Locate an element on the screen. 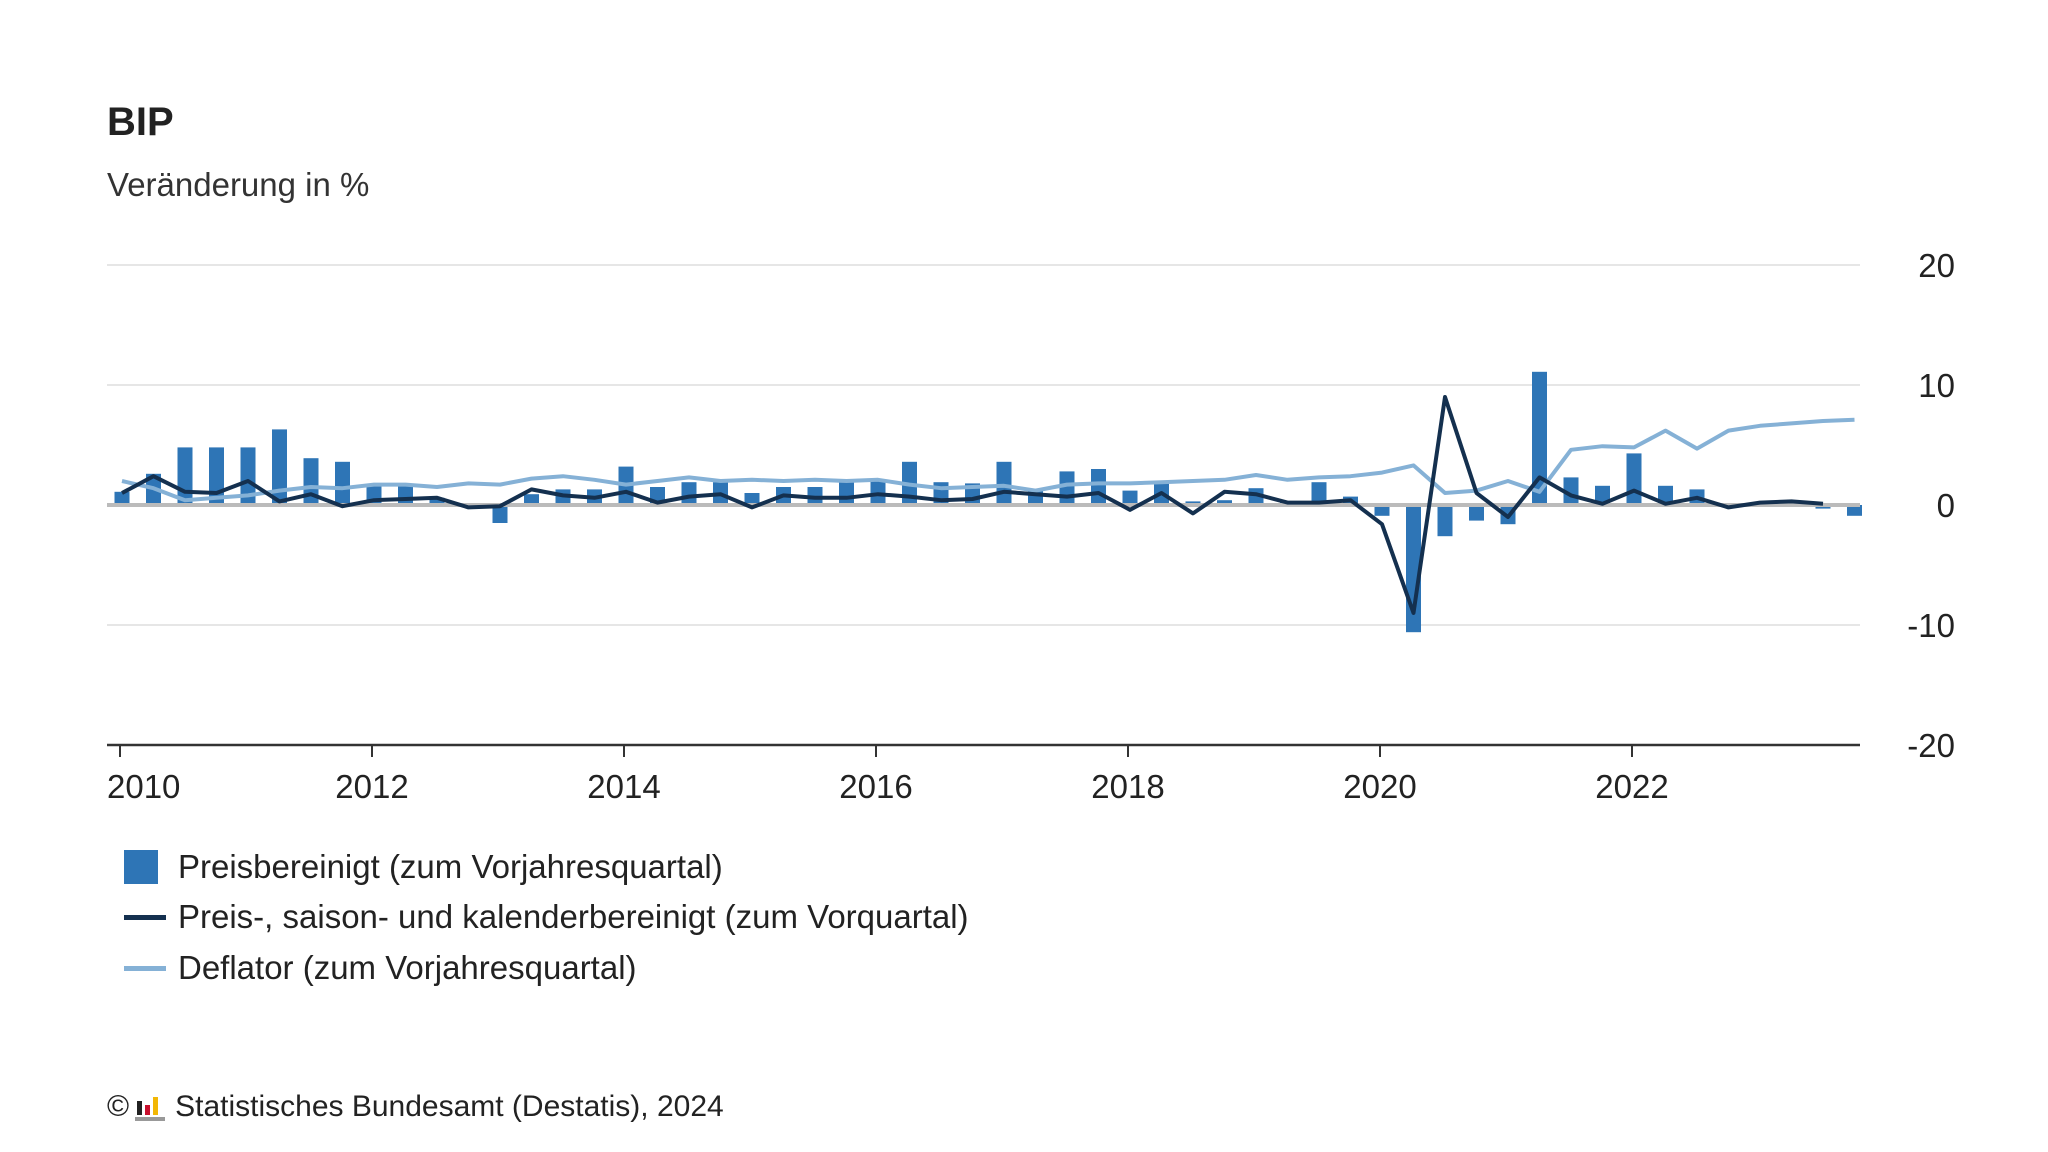 The height and width of the screenshot is (1152, 2048). y-tick-label: 20 is located at coordinates (1936, 265).